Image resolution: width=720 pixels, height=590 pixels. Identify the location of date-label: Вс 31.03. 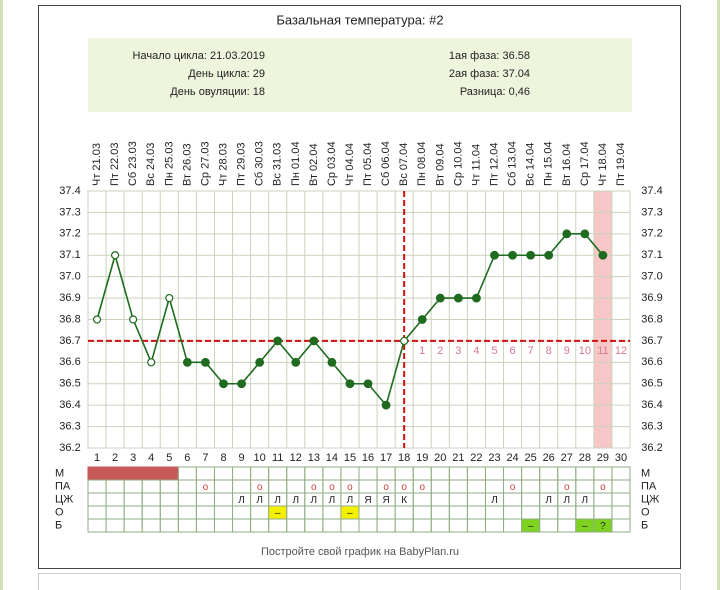
(278, 164).